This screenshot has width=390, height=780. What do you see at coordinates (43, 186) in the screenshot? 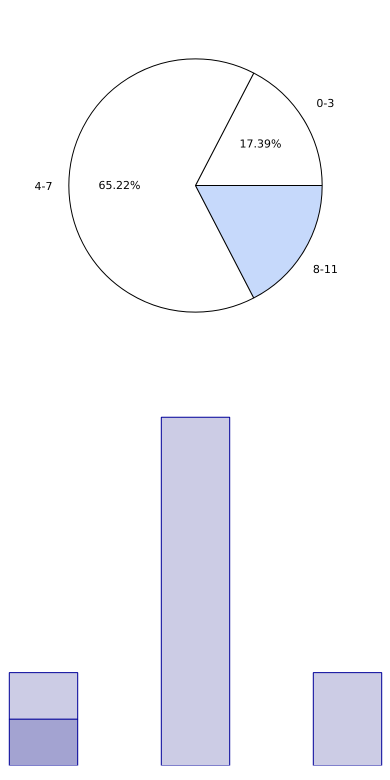
I see `slice-label: 4-7` at bounding box center [43, 186].